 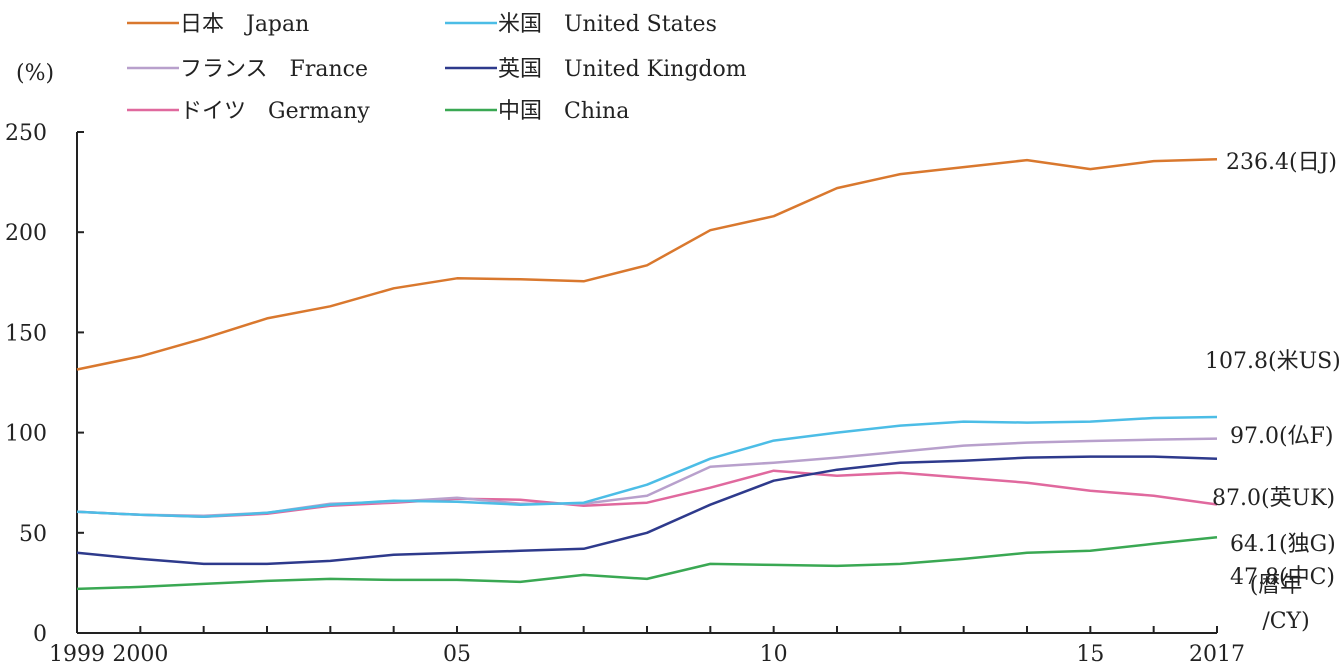 I want to click on y-tick-label: 100, so click(x=26, y=434).